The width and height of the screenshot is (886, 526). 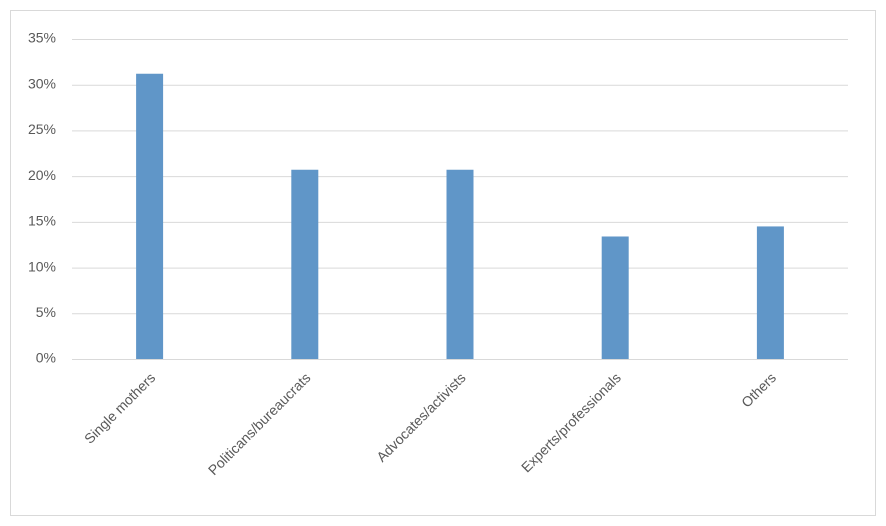 I want to click on y-tick-label: 0%, so click(x=46, y=358).